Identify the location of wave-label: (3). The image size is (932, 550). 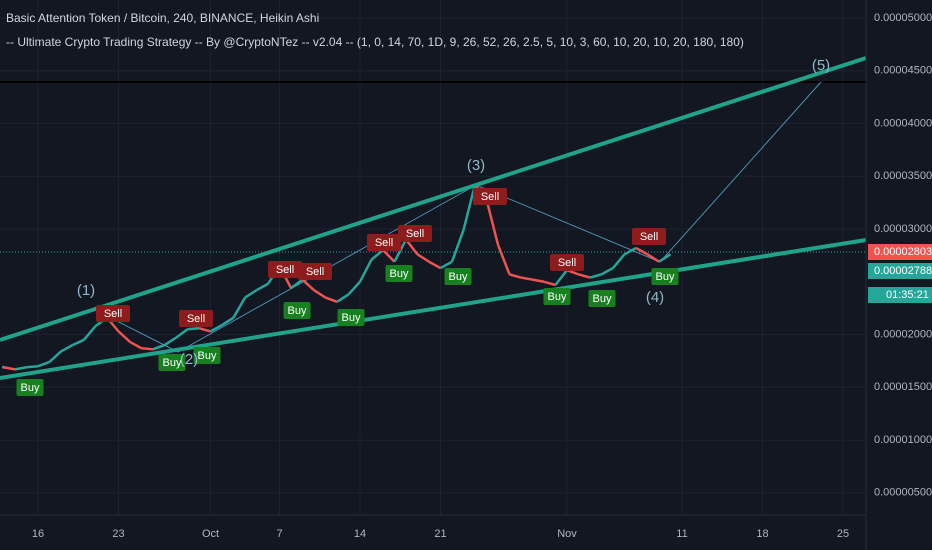
(476, 165).